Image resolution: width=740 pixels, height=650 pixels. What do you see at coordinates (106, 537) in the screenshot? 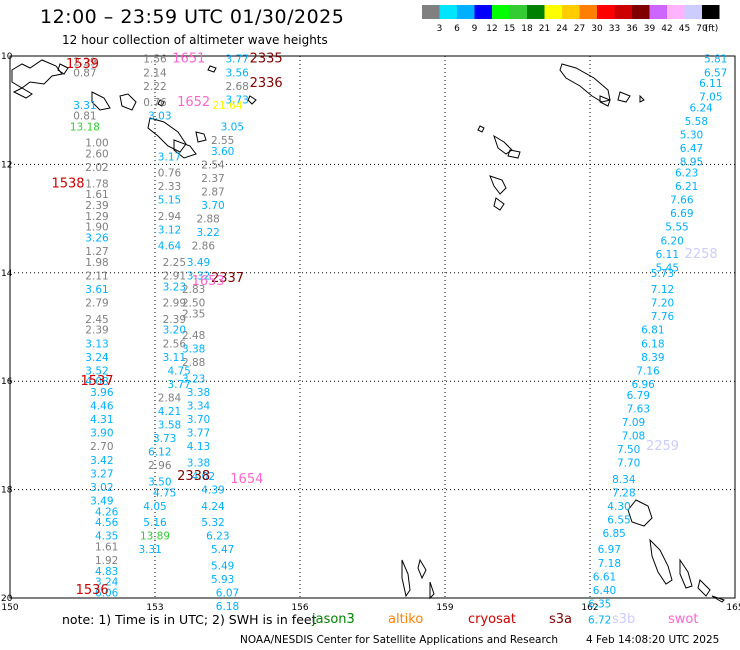
I see `wave-height-label: 4.35` at bounding box center [106, 537].